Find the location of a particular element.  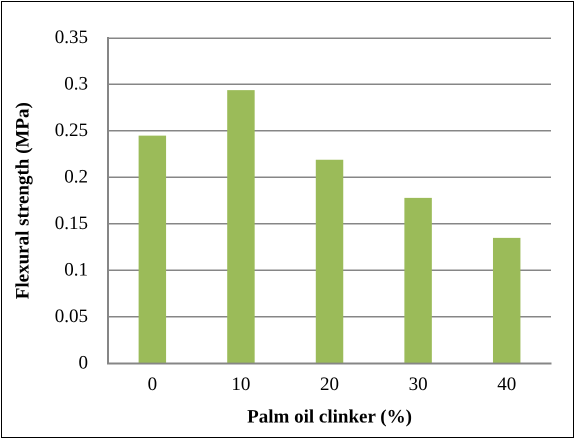

x-tick-label: 30 is located at coordinates (418, 384).